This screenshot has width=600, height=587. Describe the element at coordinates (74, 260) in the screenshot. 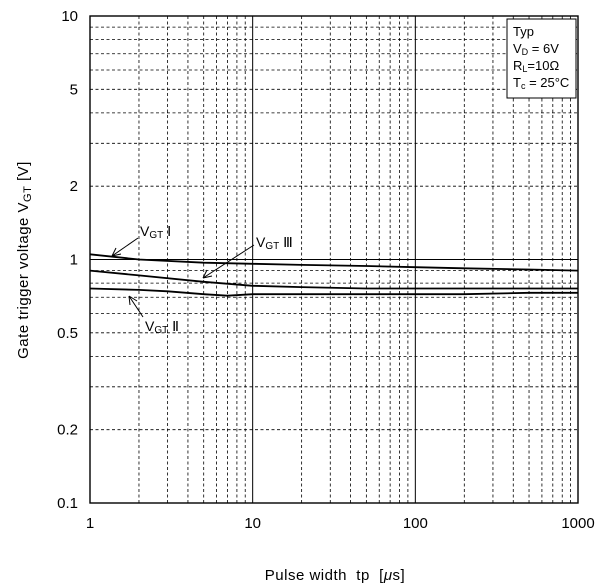

I see `y-tick-label: 1` at that location.